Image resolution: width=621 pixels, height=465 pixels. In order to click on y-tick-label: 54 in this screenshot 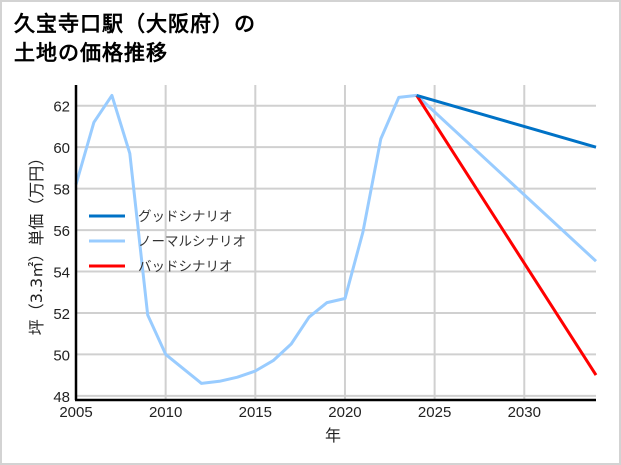, I will do `click(61, 273)`.